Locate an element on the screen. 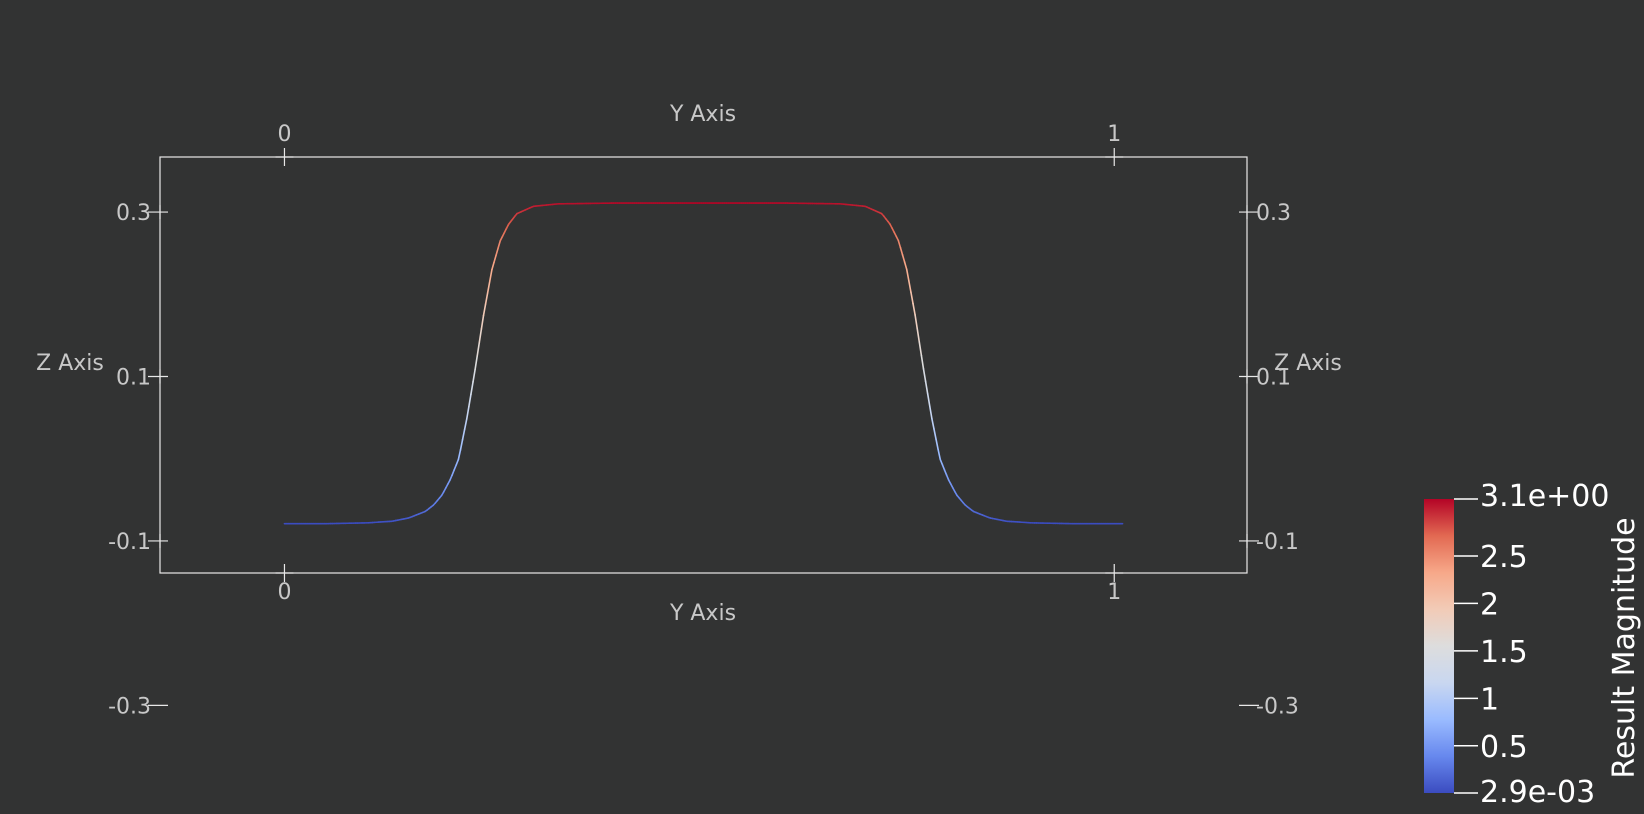  colorbar-ticks: 2.5 2 1.5 1 0.5 is located at coordinates (1491, 646).